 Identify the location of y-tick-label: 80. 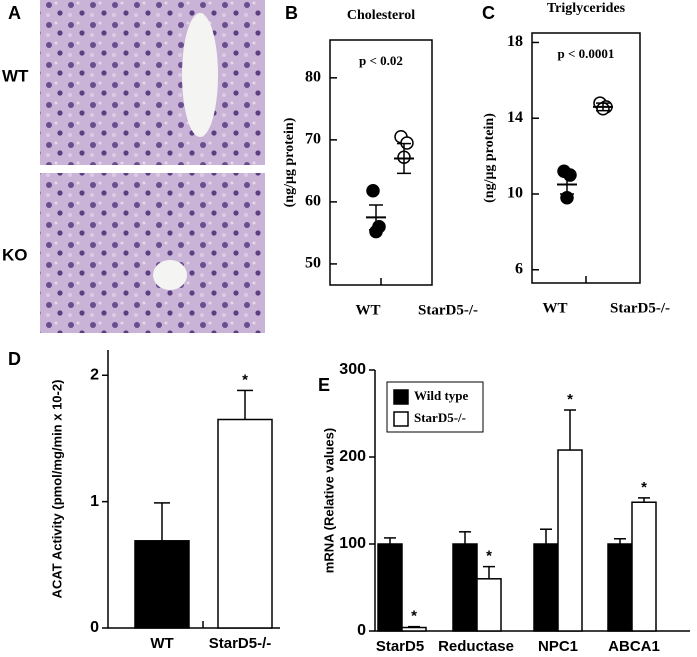
(313, 77).